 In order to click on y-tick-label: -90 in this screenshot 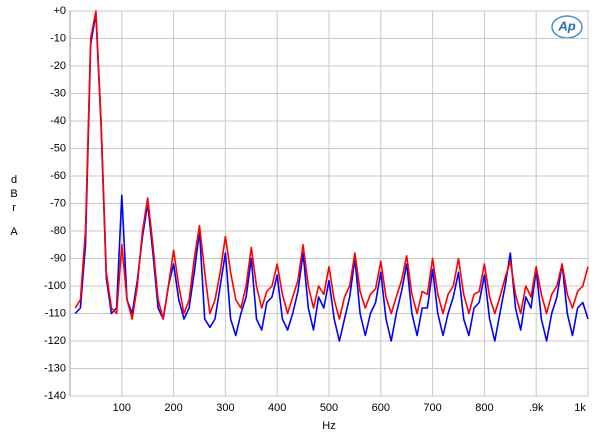, I will do `click(58, 258)`.